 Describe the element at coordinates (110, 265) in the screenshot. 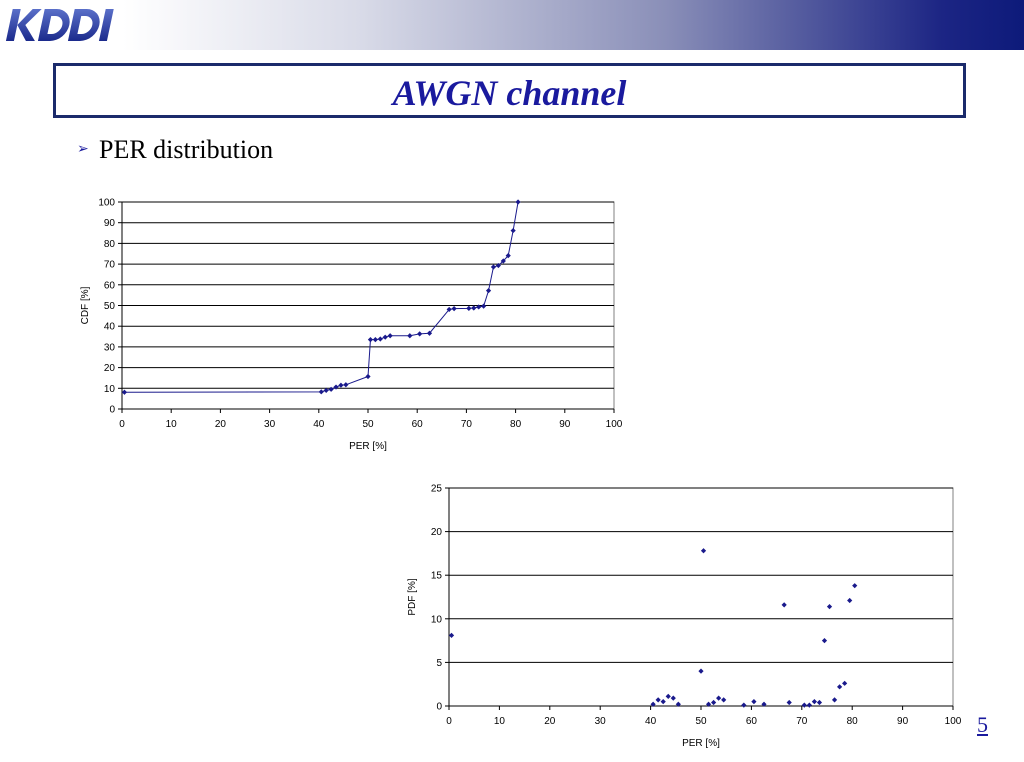

I see `cdf-y-tick-label: 70` at that location.